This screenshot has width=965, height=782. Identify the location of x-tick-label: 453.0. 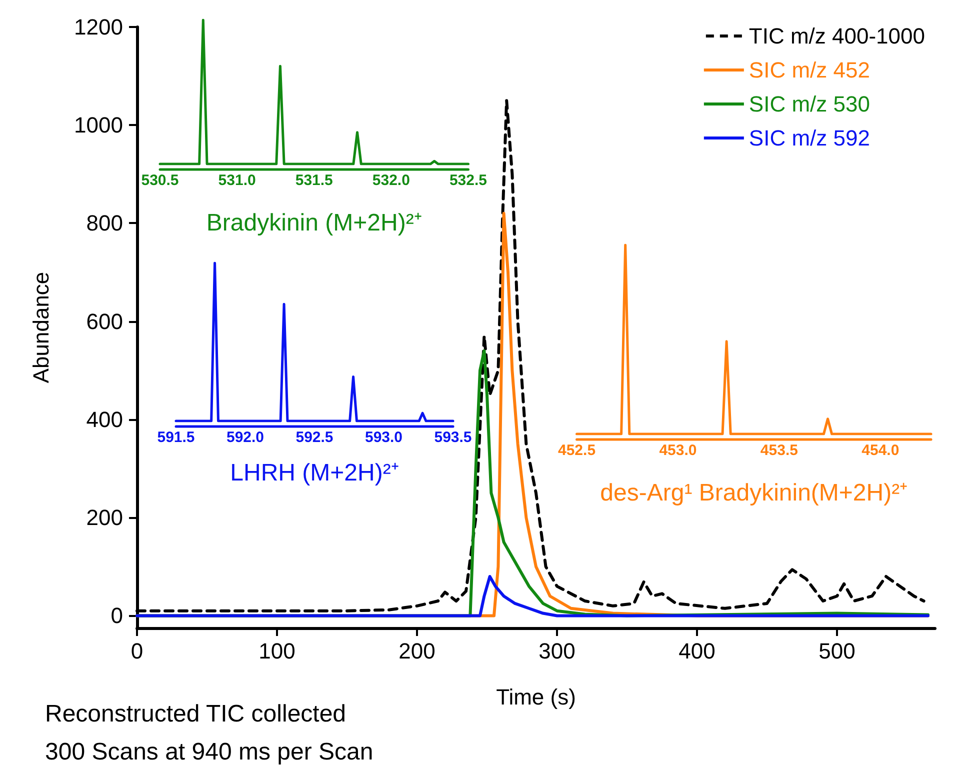
(678, 450).